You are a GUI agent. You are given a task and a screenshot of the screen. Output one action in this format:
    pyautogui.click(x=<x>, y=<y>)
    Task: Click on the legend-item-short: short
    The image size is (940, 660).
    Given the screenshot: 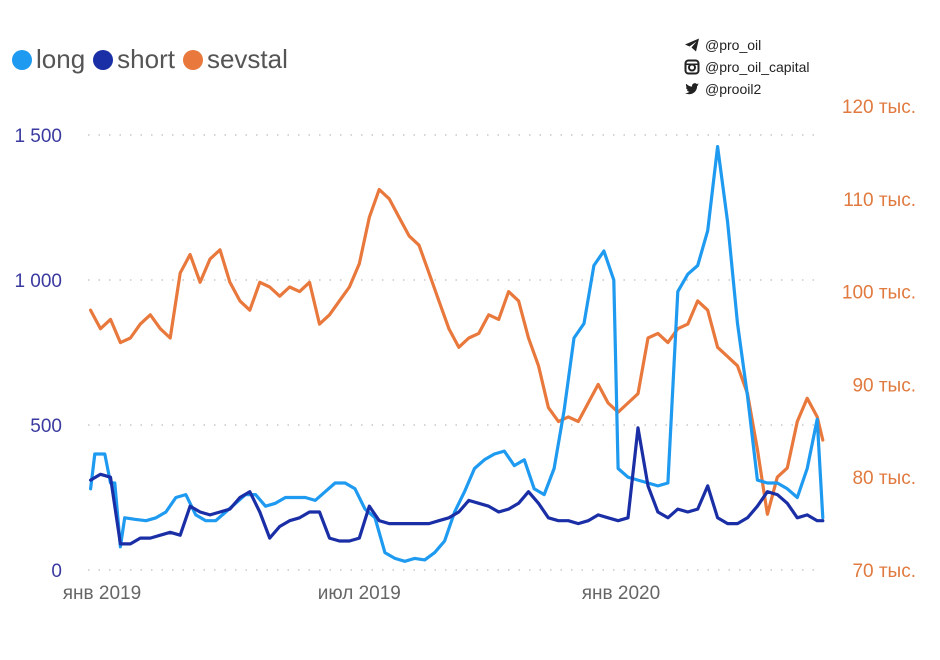 What is the action you would take?
    pyautogui.click(x=134, y=59)
    